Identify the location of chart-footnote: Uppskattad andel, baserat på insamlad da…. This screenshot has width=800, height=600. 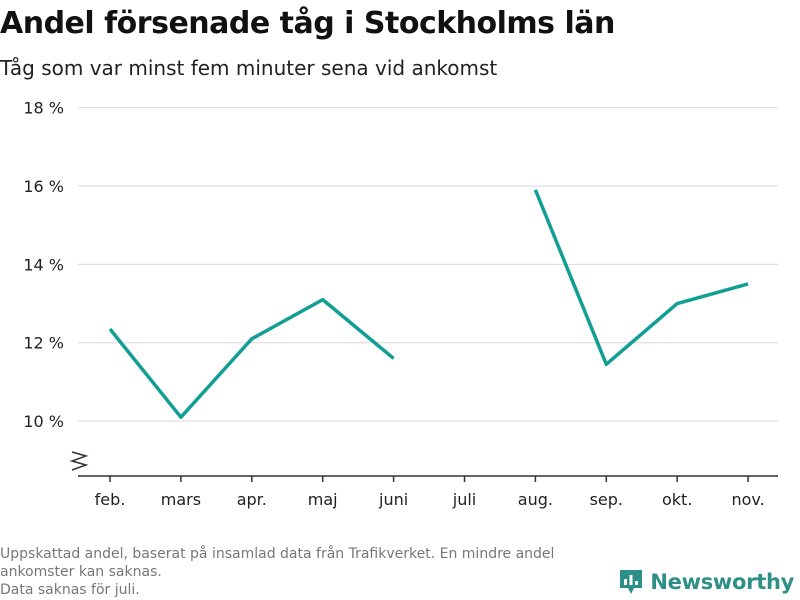
(320, 572).